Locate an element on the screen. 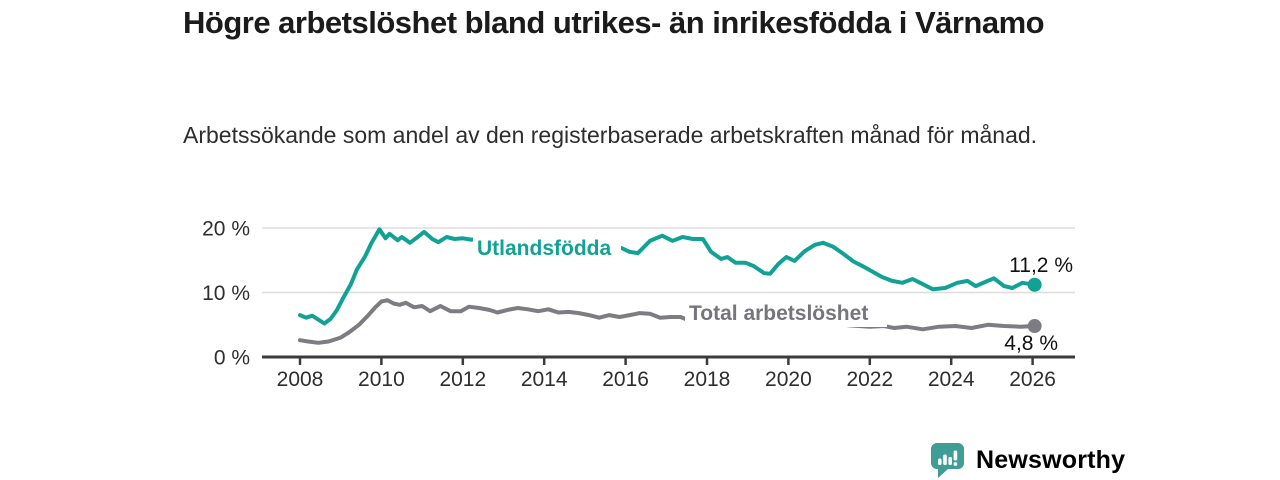  y-axis-label: 20 % is located at coordinates (226, 229).